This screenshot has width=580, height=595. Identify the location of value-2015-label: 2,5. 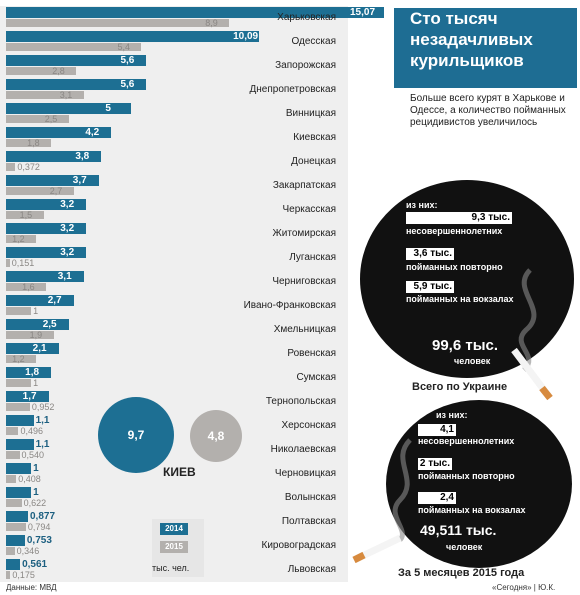
(51, 119).